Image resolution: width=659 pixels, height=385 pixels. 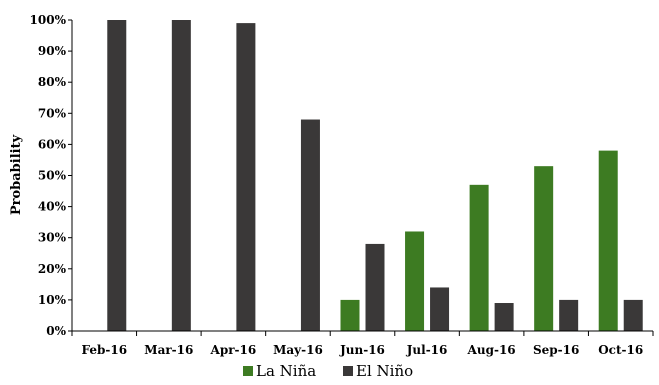 What do you see at coordinates (104, 350) in the screenshot?
I see `x-tick-label: Feb-16` at bounding box center [104, 350].